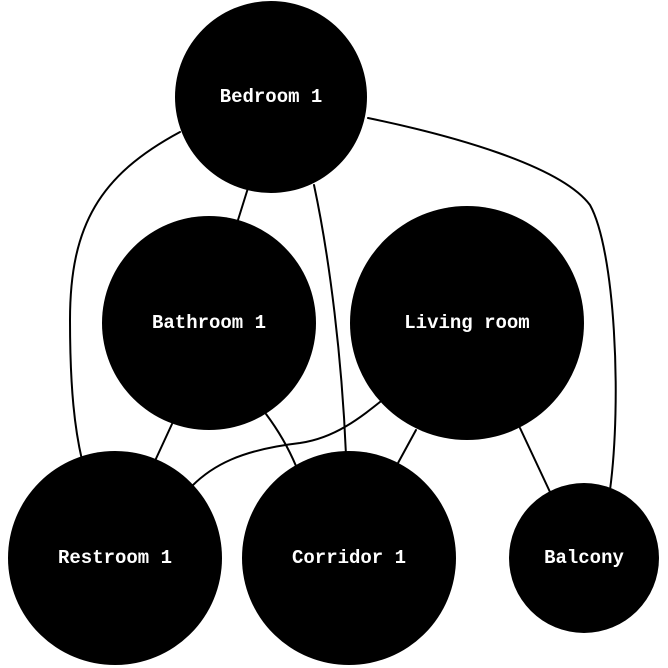 The height and width of the screenshot is (668, 668). Describe the element at coordinates (281, 440) in the screenshot. I see `edge-bathroom1-corridor1` at that location.